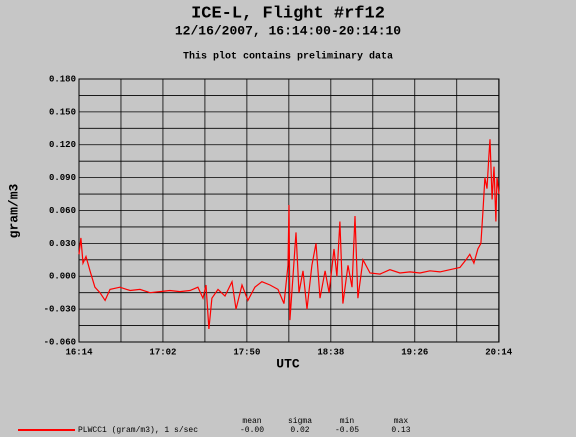 Image resolution: width=576 pixels, height=437 pixels. I want to click on stat-header: min, so click(347, 421).